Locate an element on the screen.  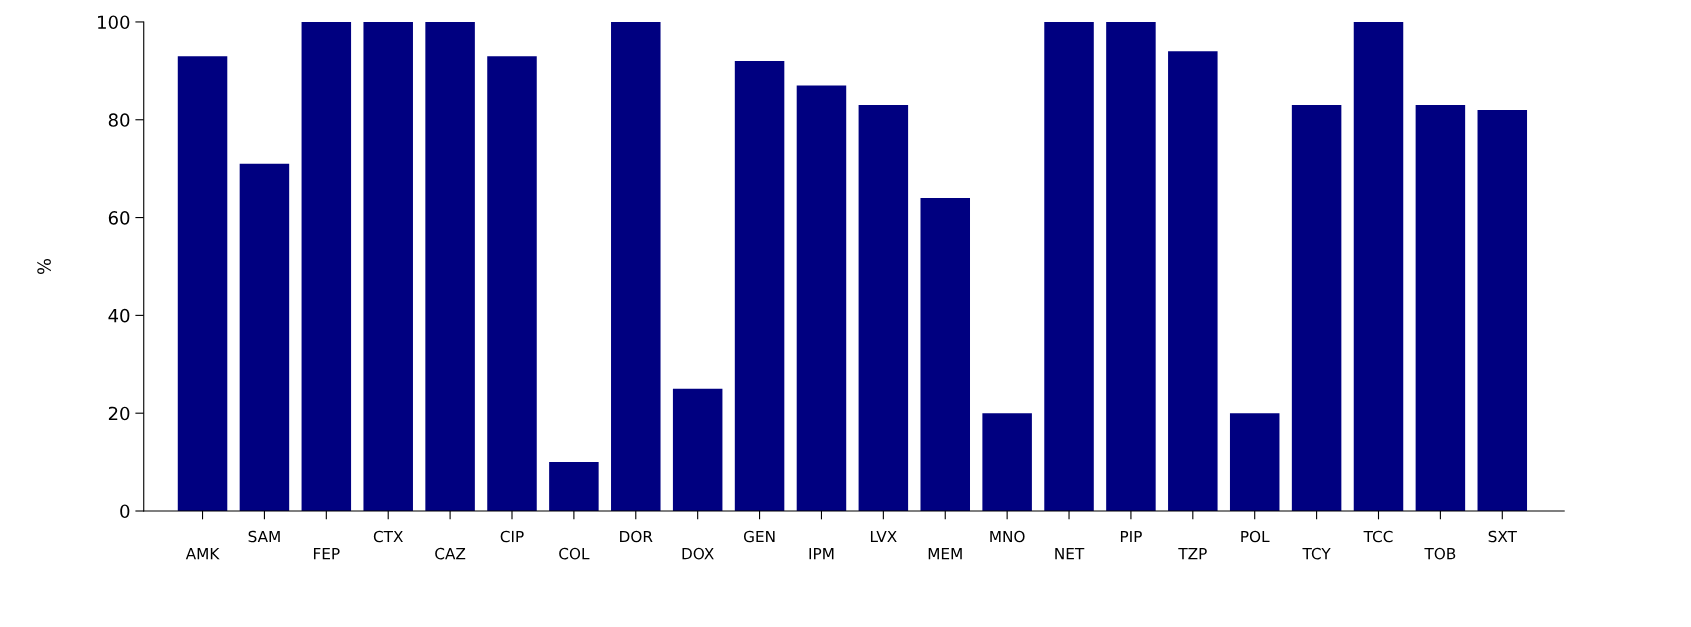
y-tick-label: 20 is located at coordinates (119, 413).